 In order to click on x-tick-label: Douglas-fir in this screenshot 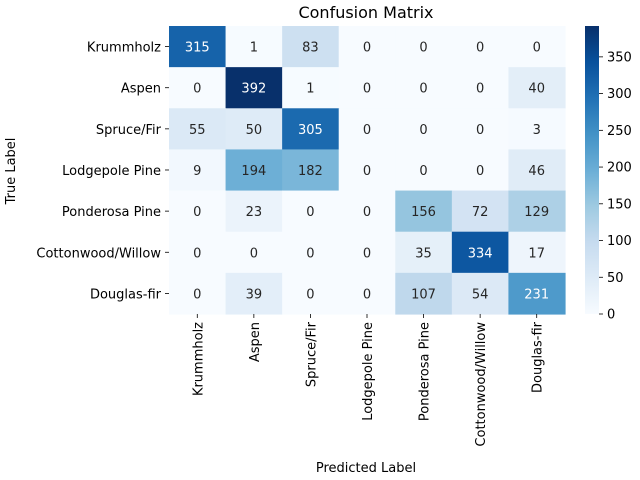, I will do `click(538, 357)`.